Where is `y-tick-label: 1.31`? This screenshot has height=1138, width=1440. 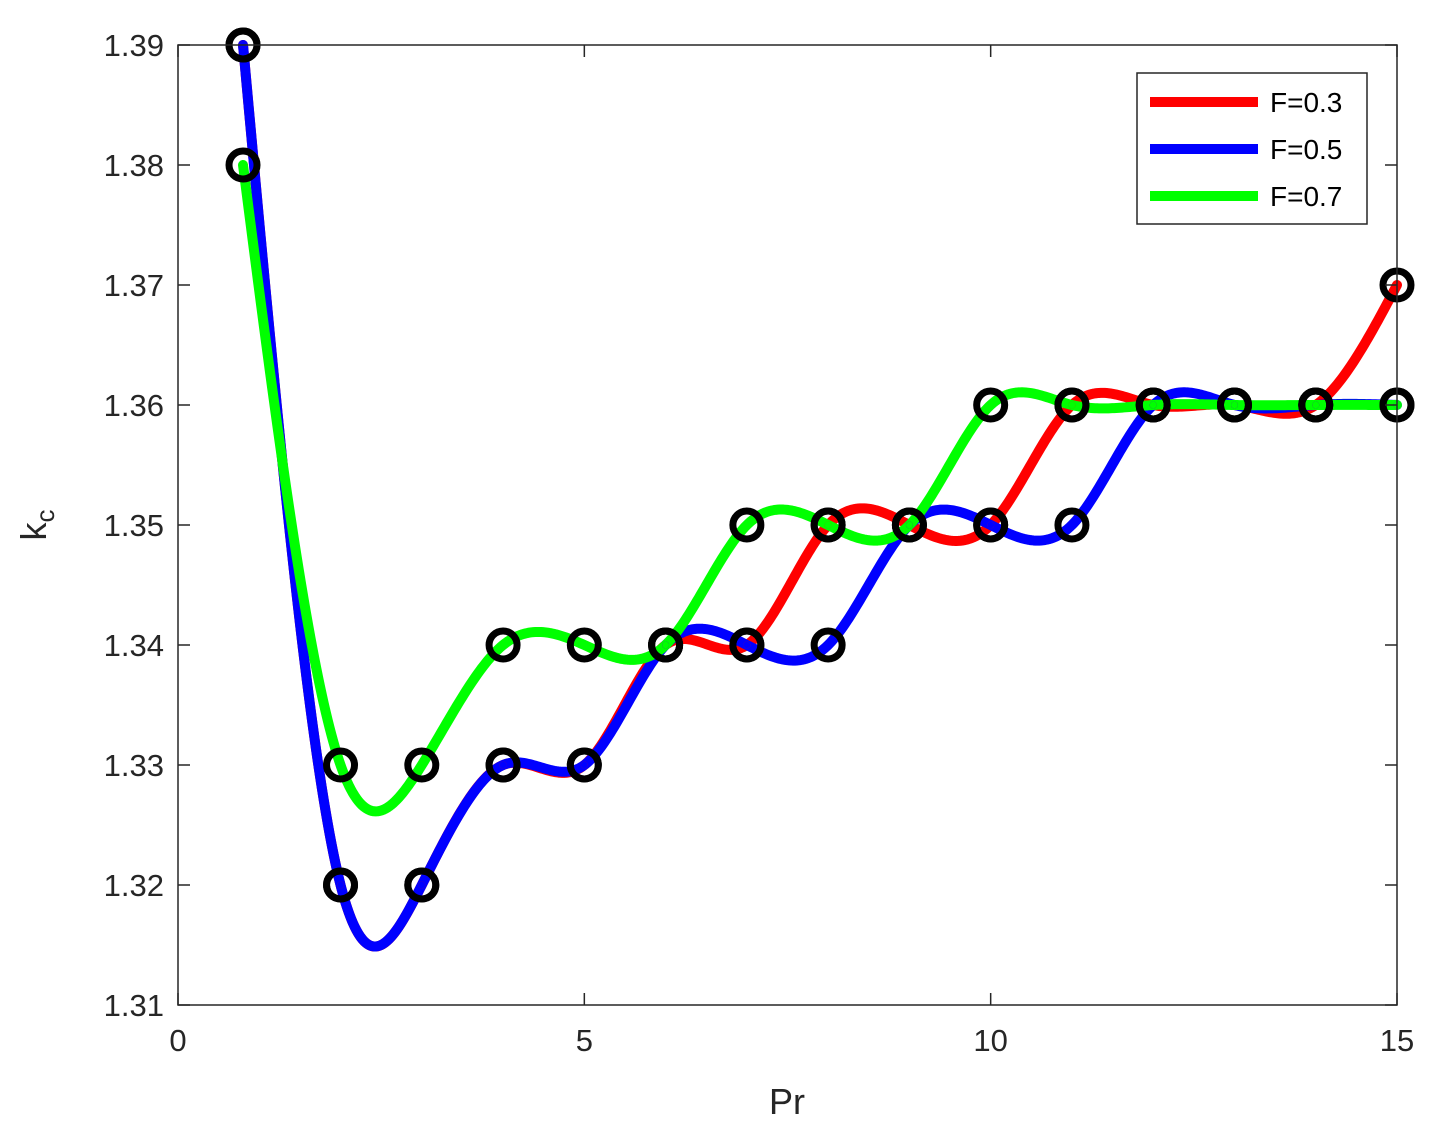 y-tick-label: 1.31 is located at coordinates (134, 1005).